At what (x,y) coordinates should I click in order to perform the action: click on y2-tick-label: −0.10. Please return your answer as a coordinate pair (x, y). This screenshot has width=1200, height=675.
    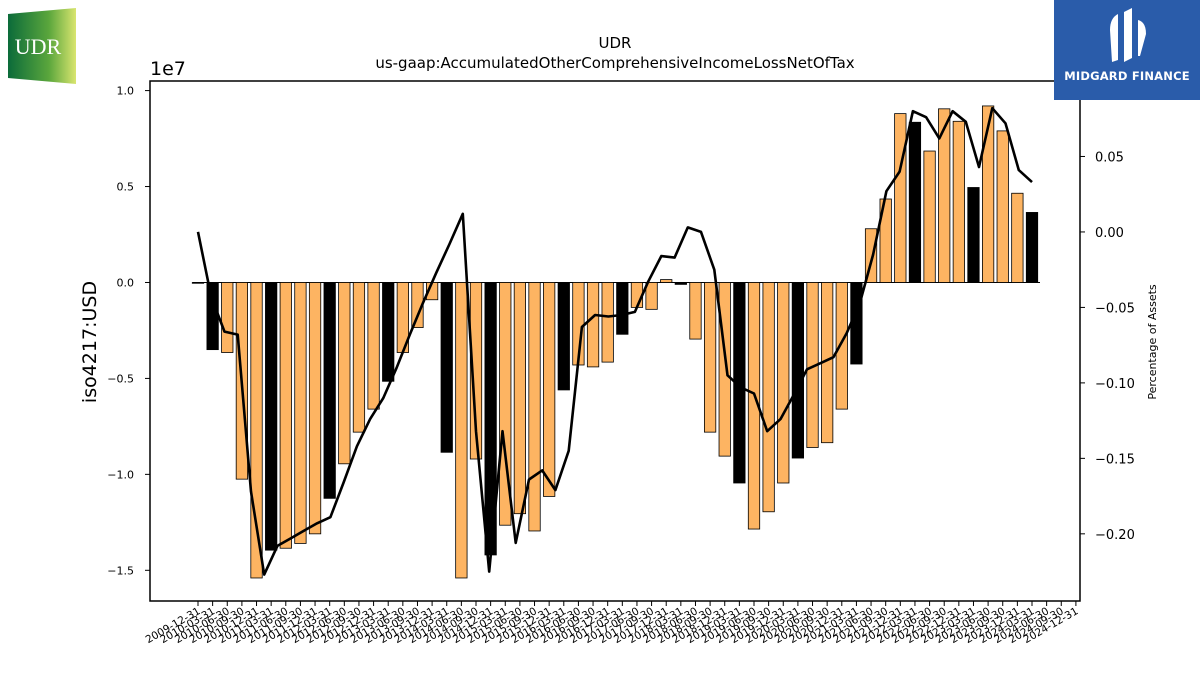
    Looking at the image, I should click on (1115, 384).